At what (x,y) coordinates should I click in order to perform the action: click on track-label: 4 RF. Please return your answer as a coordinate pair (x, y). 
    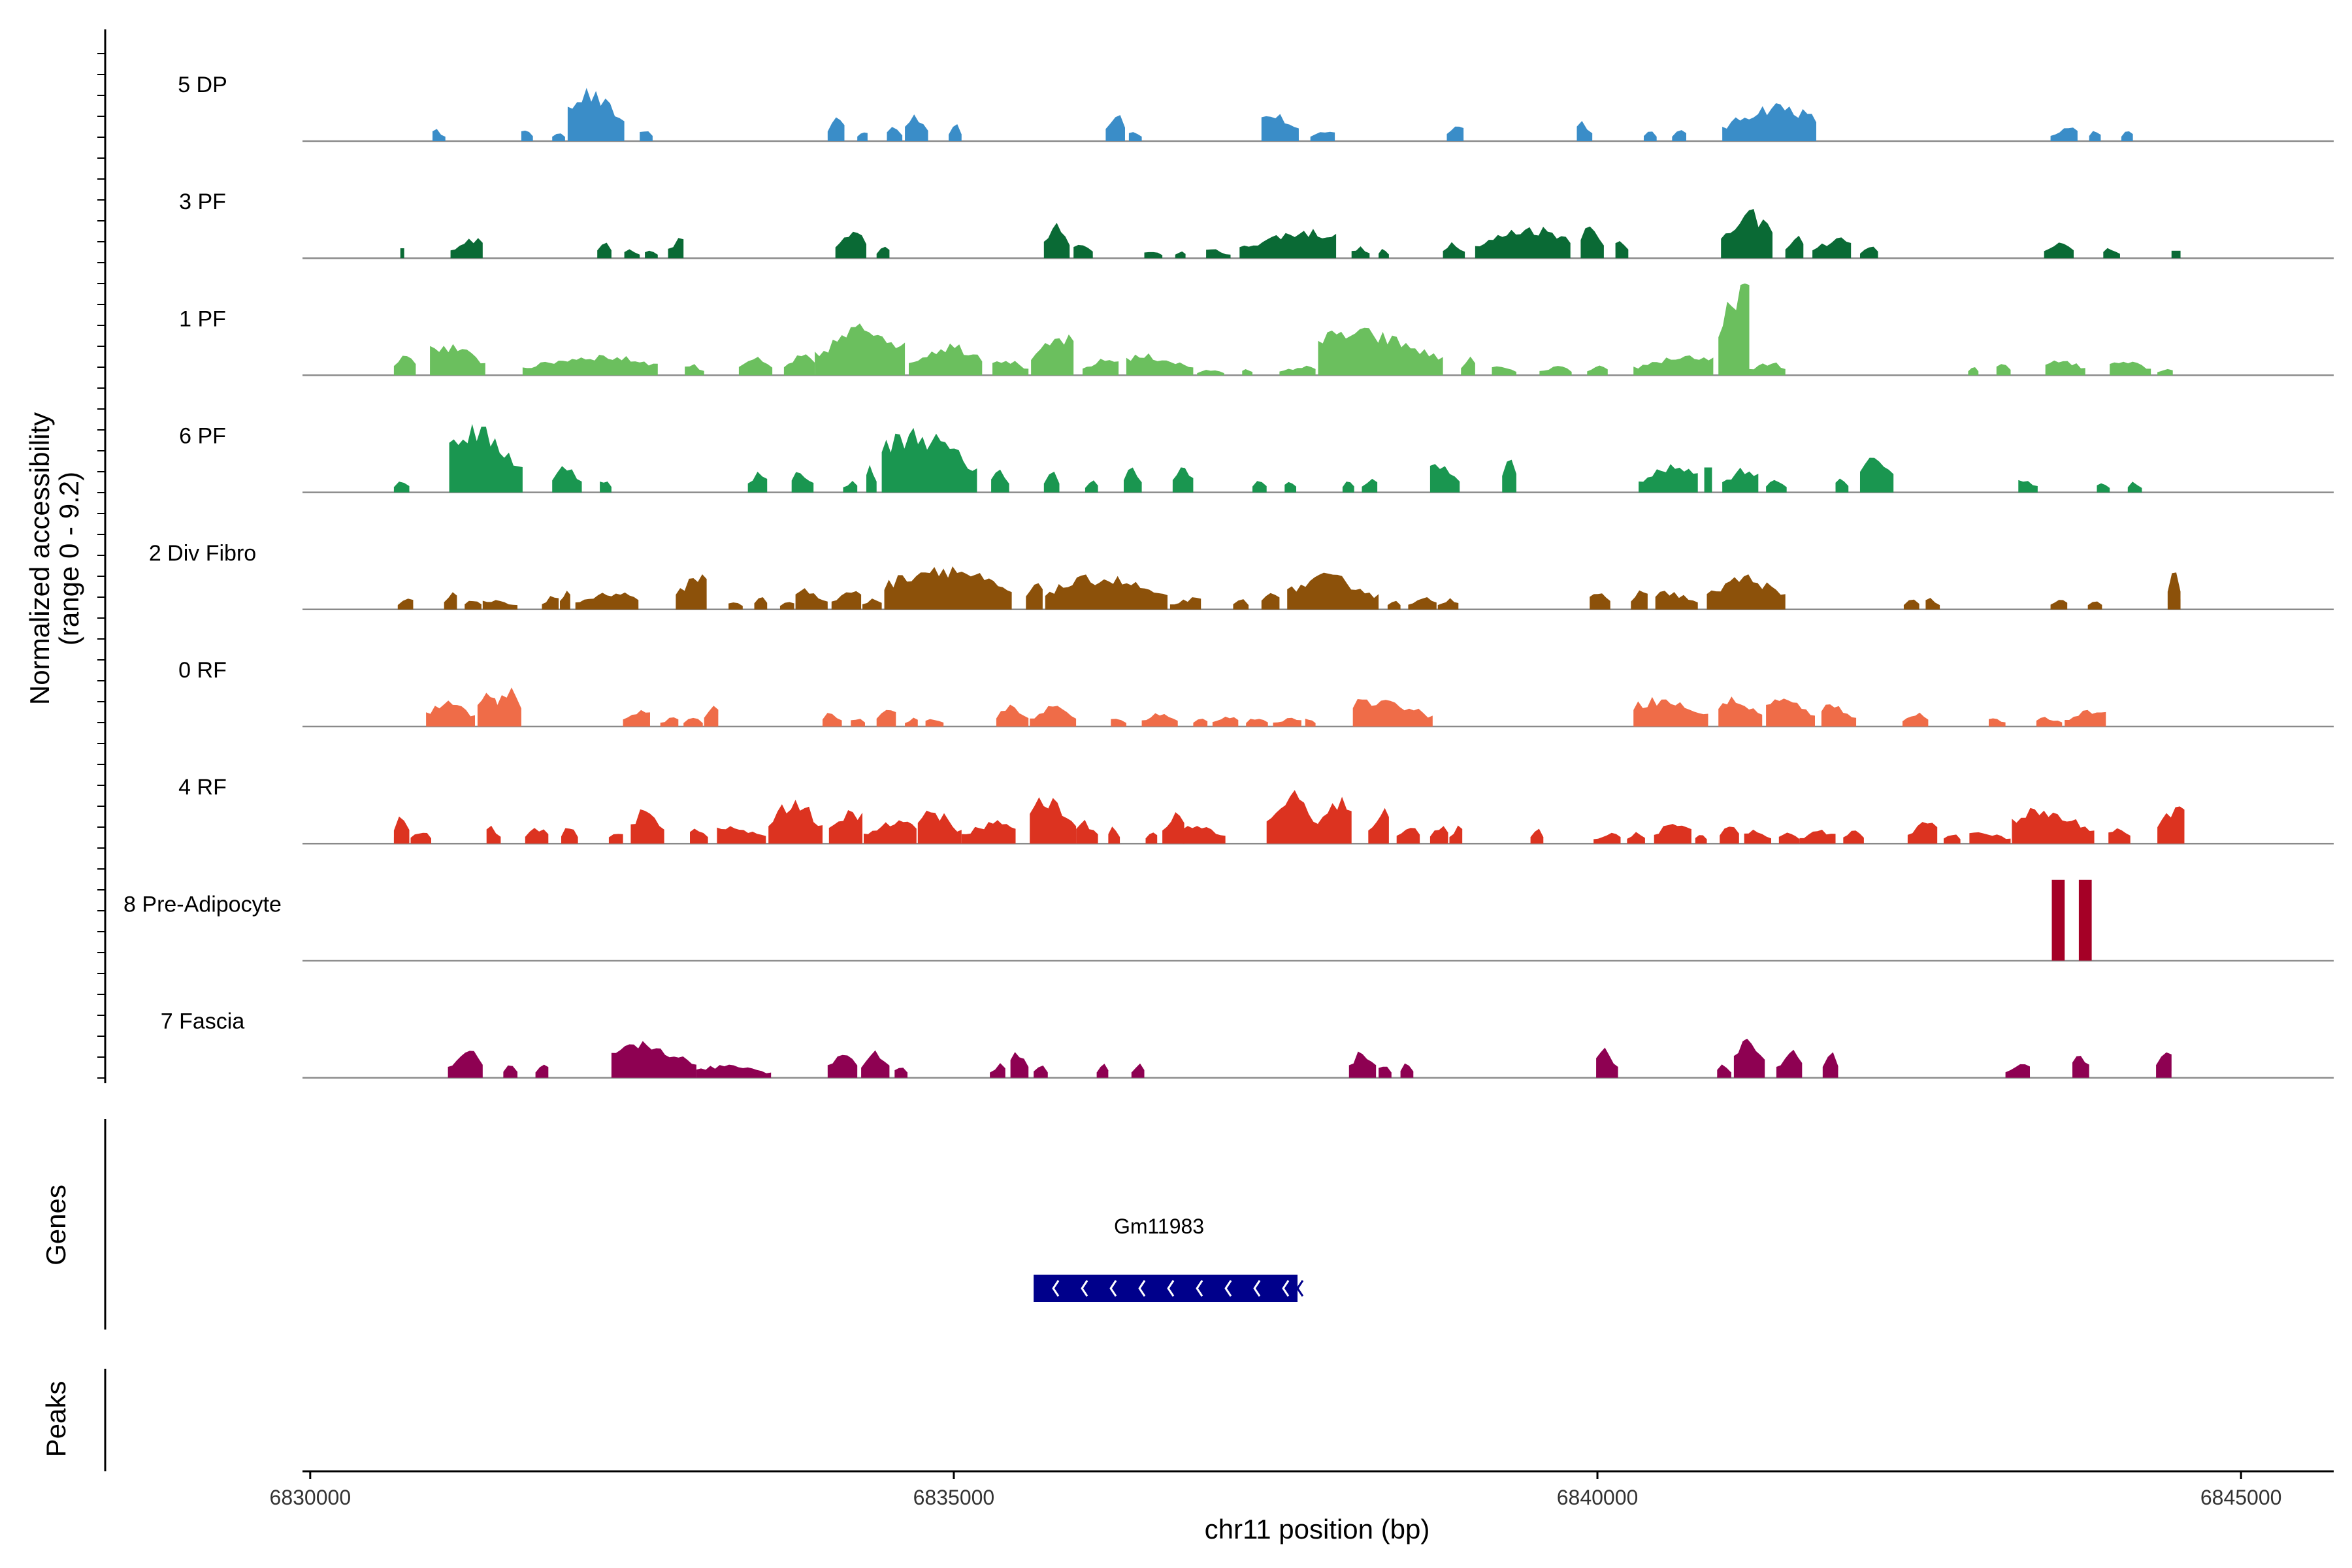
    Looking at the image, I should click on (202, 787).